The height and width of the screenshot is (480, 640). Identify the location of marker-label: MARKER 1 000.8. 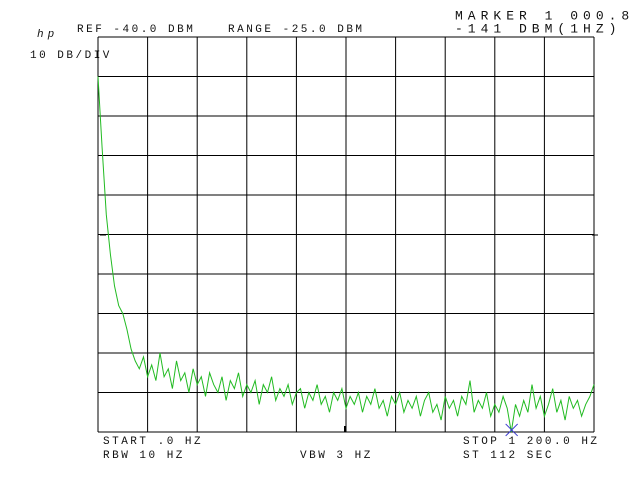
(544, 15).